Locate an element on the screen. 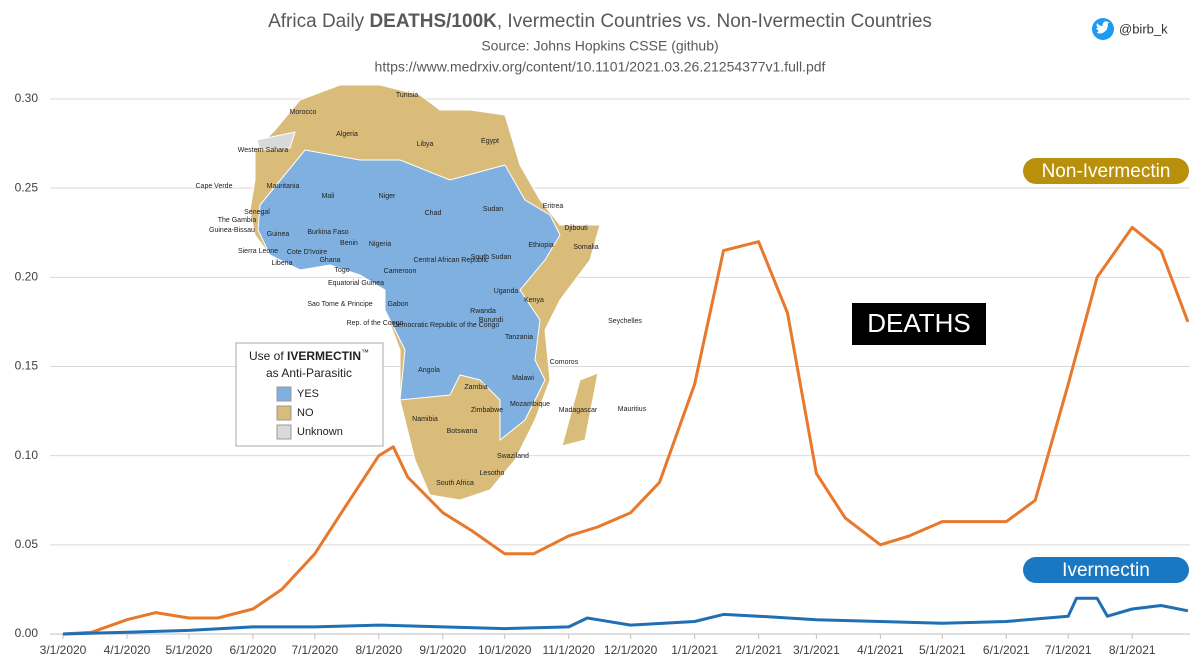  country-label: The Gambia is located at coordinates (237, 220).